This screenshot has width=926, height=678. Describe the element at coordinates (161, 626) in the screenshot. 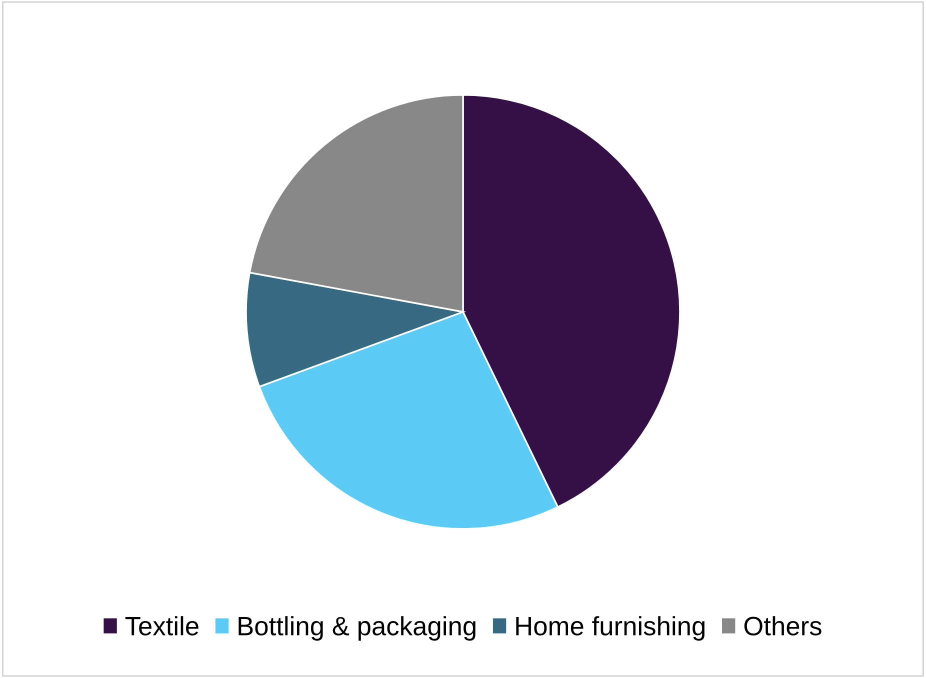

I see `legend-label: Textile` at that location.